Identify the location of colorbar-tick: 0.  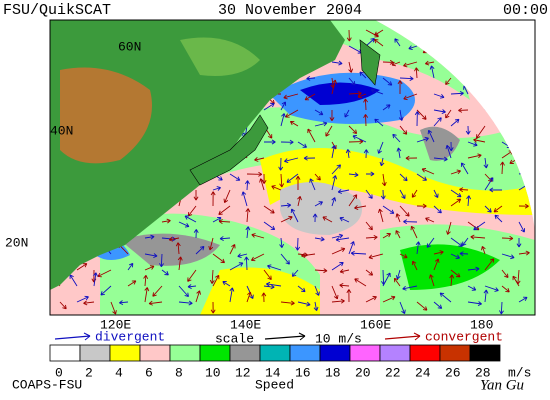
(59, 372).